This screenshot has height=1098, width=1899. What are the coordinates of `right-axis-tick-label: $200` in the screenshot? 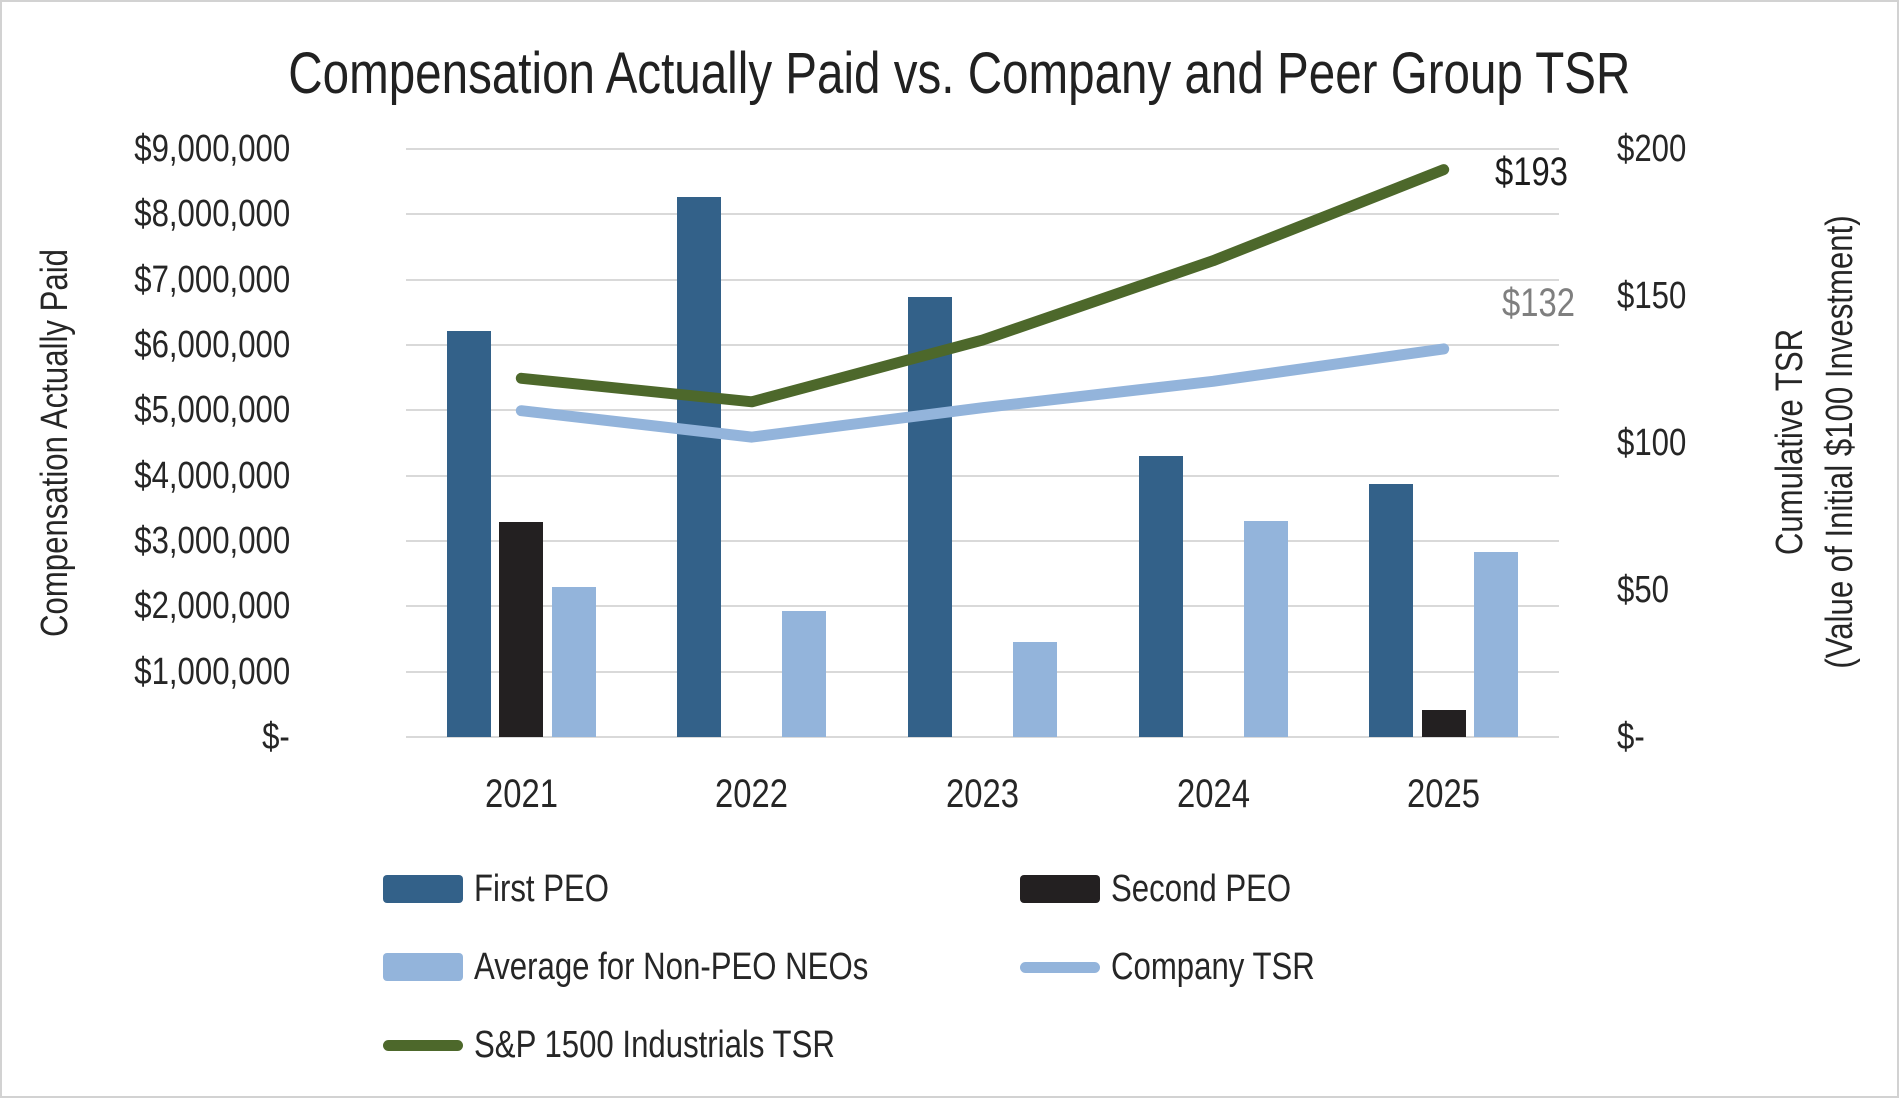 It's located at (1652, 149).